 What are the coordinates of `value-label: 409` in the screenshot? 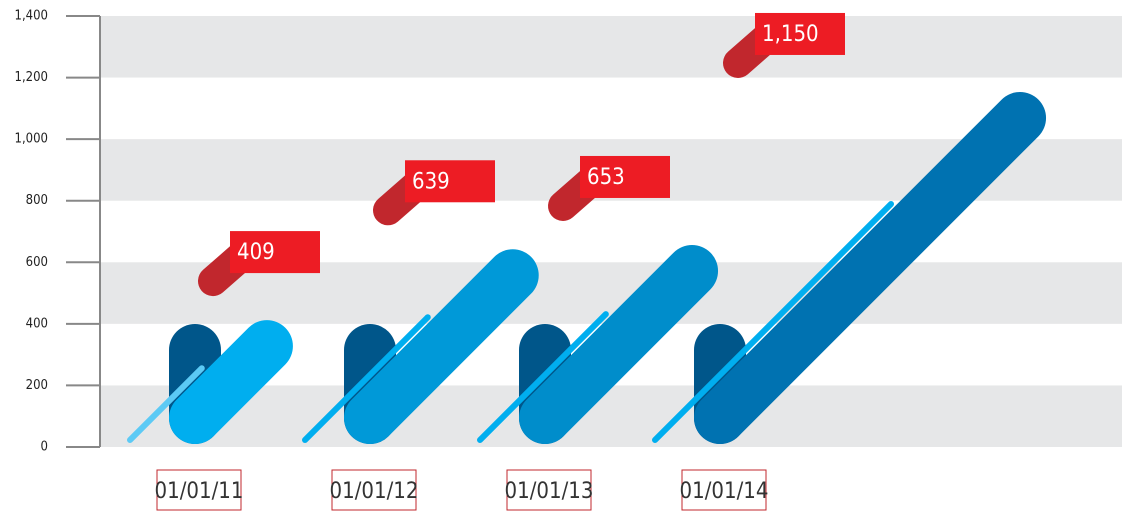 It's located at (256, 252).